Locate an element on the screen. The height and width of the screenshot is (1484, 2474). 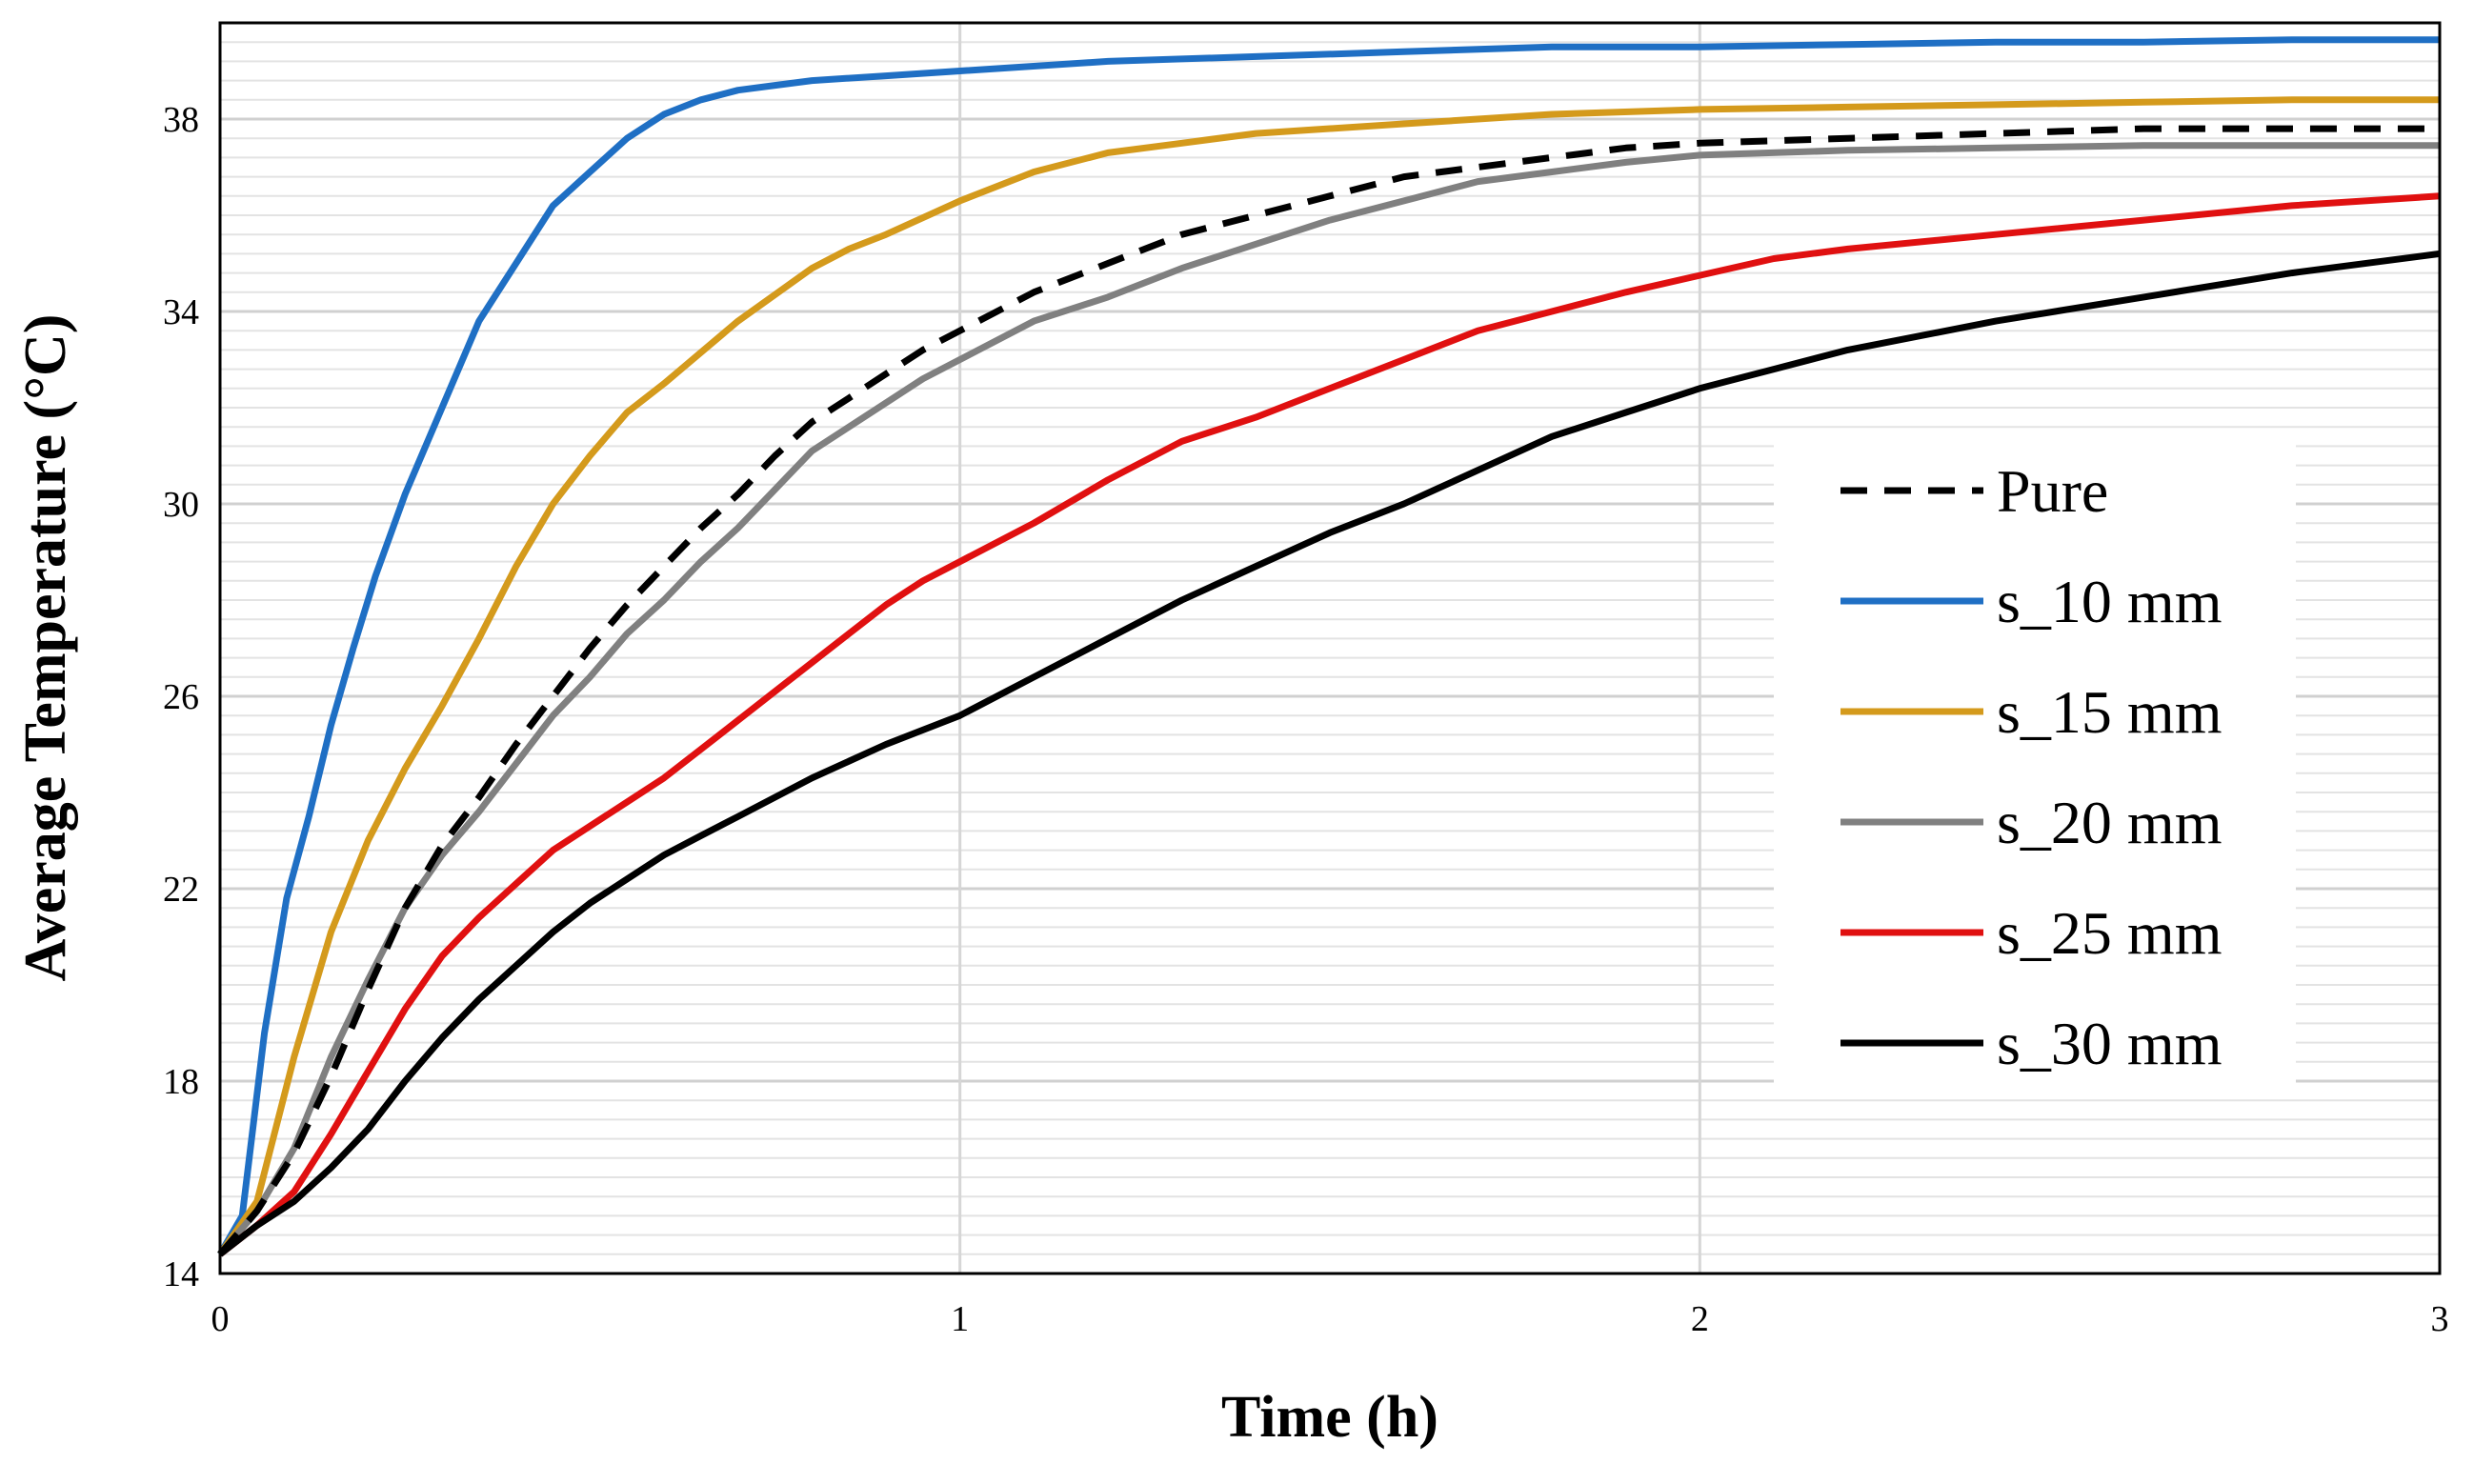
y-axis-title: Average Temperature (°C) is located at coordinates (45, 648).